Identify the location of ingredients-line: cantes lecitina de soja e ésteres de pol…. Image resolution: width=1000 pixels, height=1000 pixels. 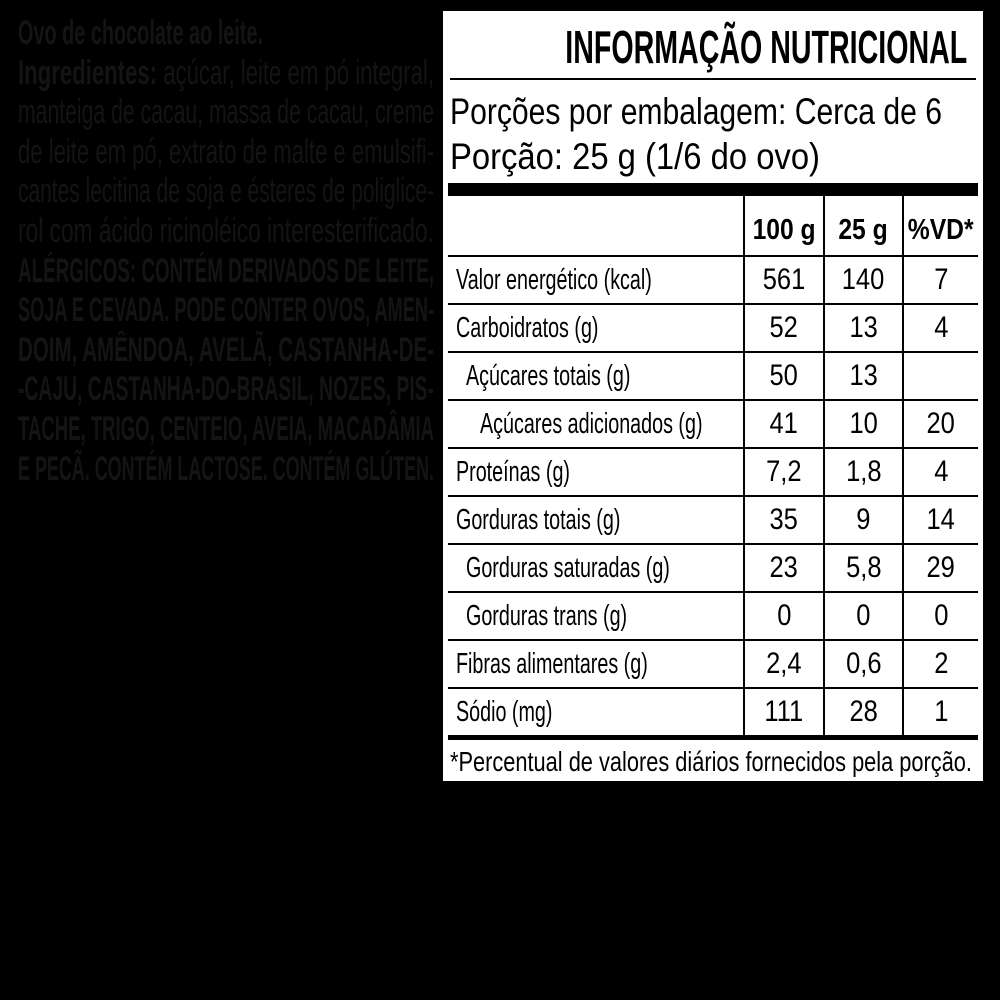
(226, 191).